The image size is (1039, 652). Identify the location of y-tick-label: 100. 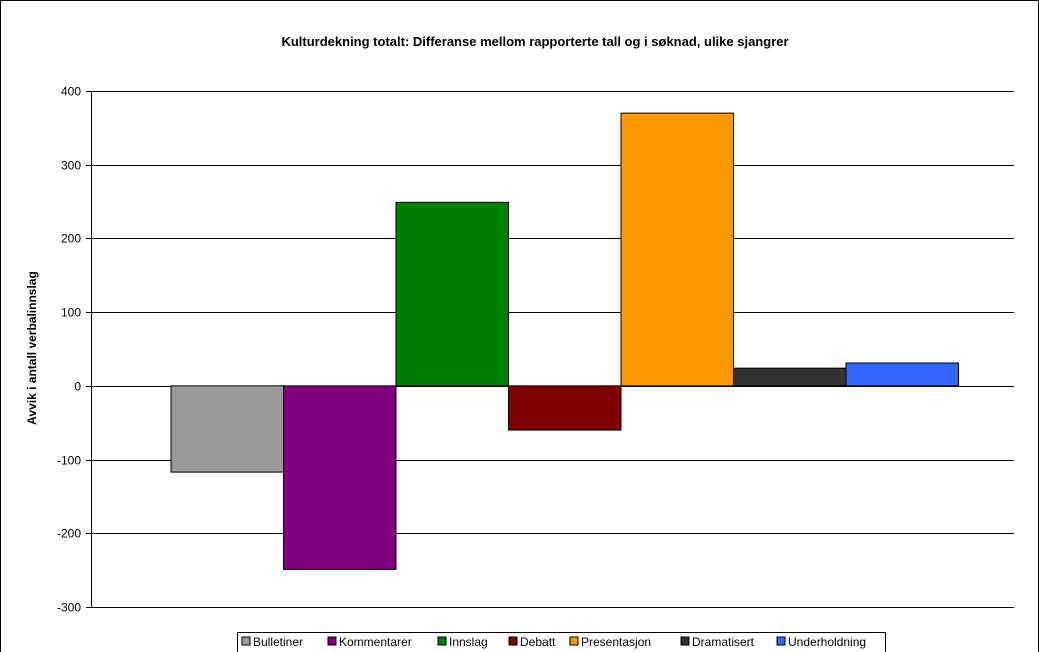
(71, 313).